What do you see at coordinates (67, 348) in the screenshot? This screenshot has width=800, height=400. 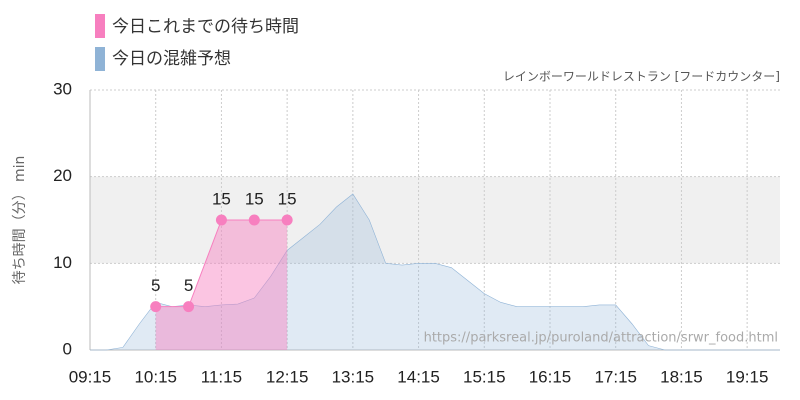 I see `y-tick-label: 0` at bounding box center [67, 348].